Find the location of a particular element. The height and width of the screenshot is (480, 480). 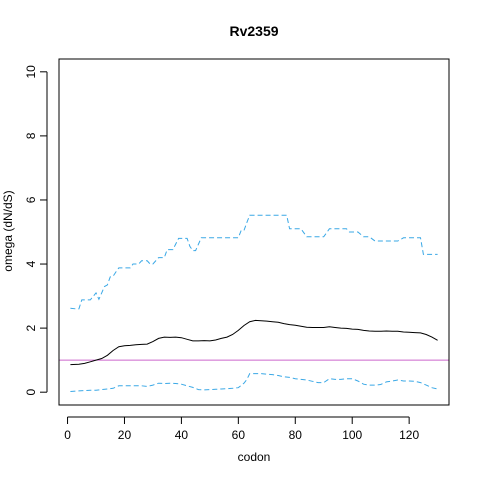

x-tick-label: 20 is located at coordinates (125, 435).